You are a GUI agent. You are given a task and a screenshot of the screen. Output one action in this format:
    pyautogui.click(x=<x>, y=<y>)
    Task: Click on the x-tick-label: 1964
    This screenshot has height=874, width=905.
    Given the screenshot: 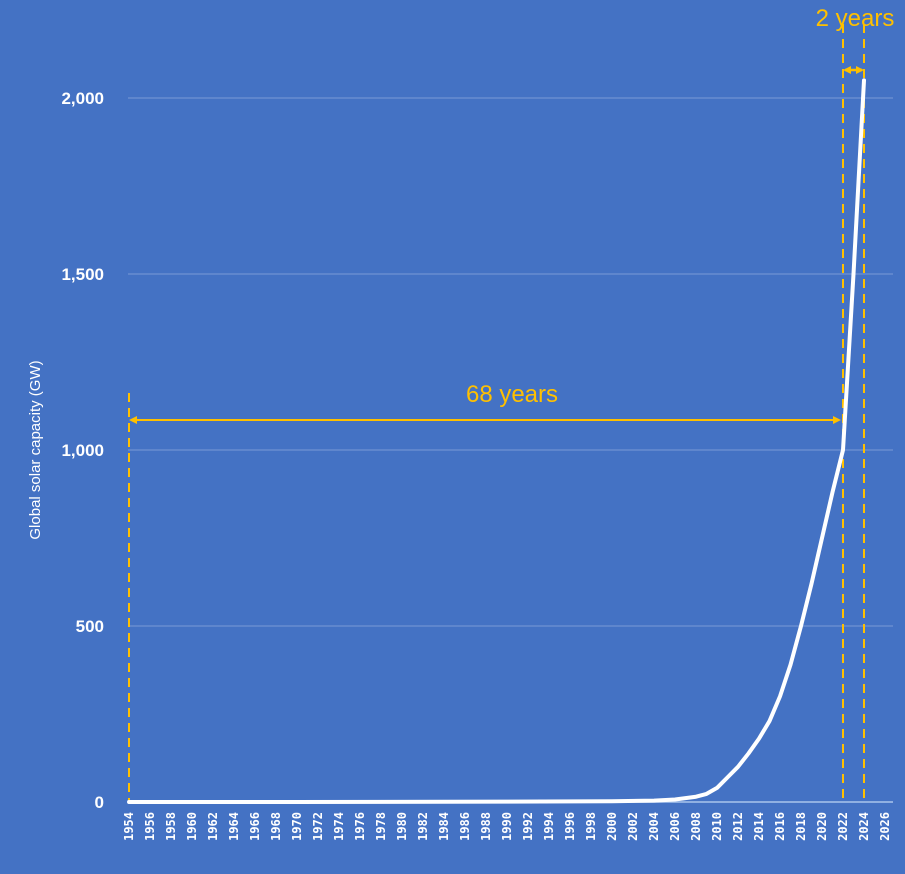 What is the action you would take?
    pyautogui.click(x=234, y=826)
    